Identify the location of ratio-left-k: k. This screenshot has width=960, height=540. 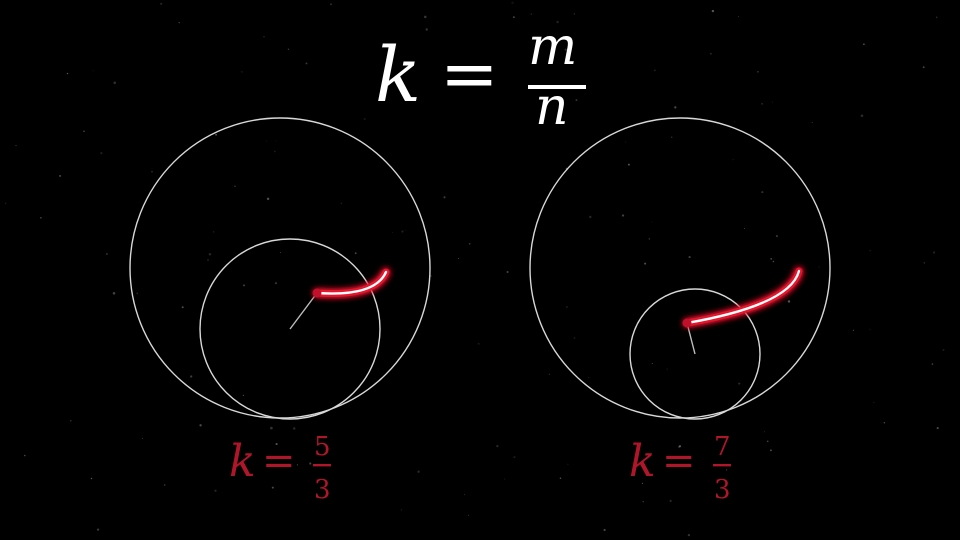
(242, 461).